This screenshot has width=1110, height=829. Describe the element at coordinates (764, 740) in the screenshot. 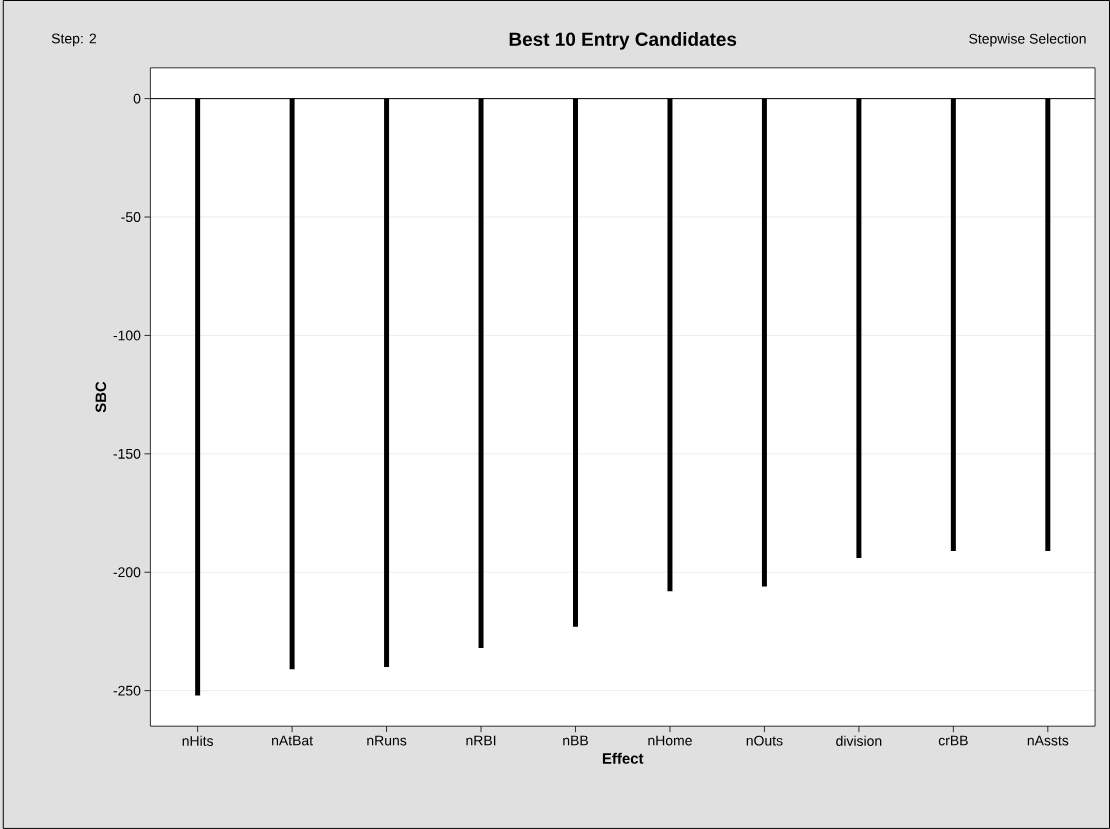

I see `x-tick-label: nOuts` at that location.